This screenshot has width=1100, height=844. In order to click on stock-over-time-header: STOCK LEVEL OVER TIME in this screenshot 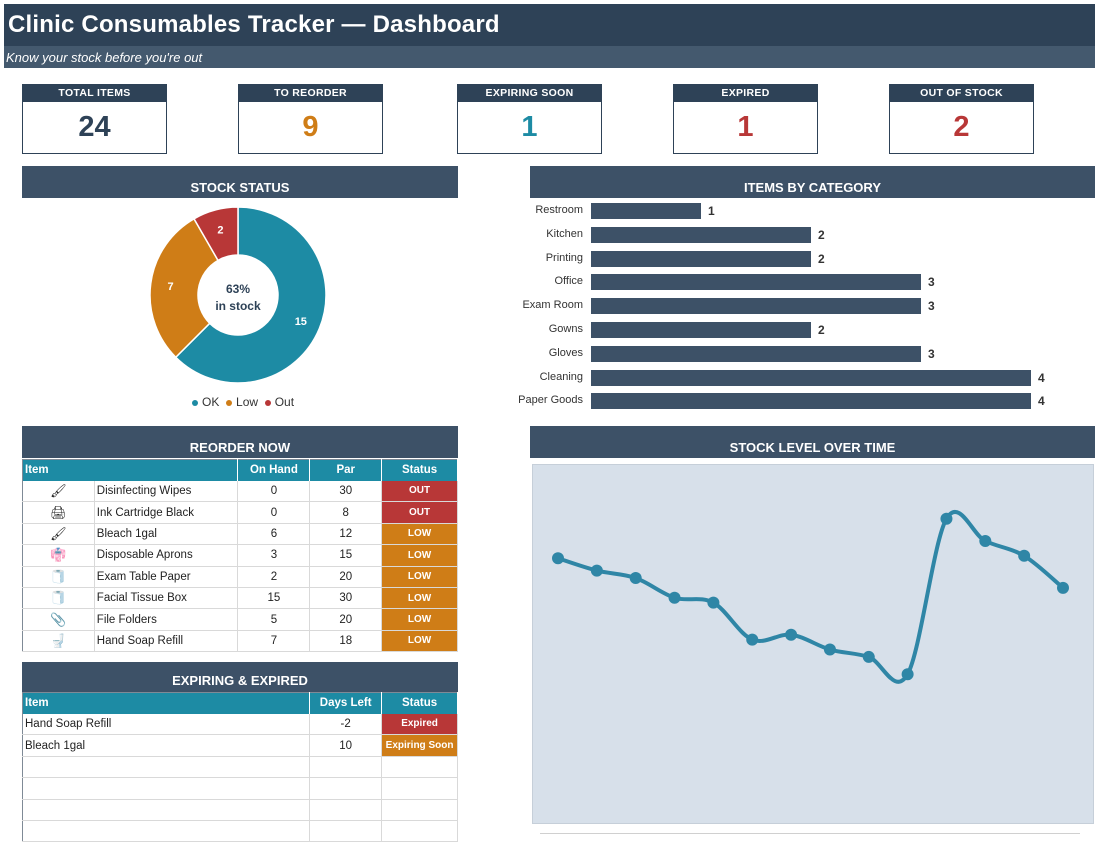, I will do `click(812, 442)`.